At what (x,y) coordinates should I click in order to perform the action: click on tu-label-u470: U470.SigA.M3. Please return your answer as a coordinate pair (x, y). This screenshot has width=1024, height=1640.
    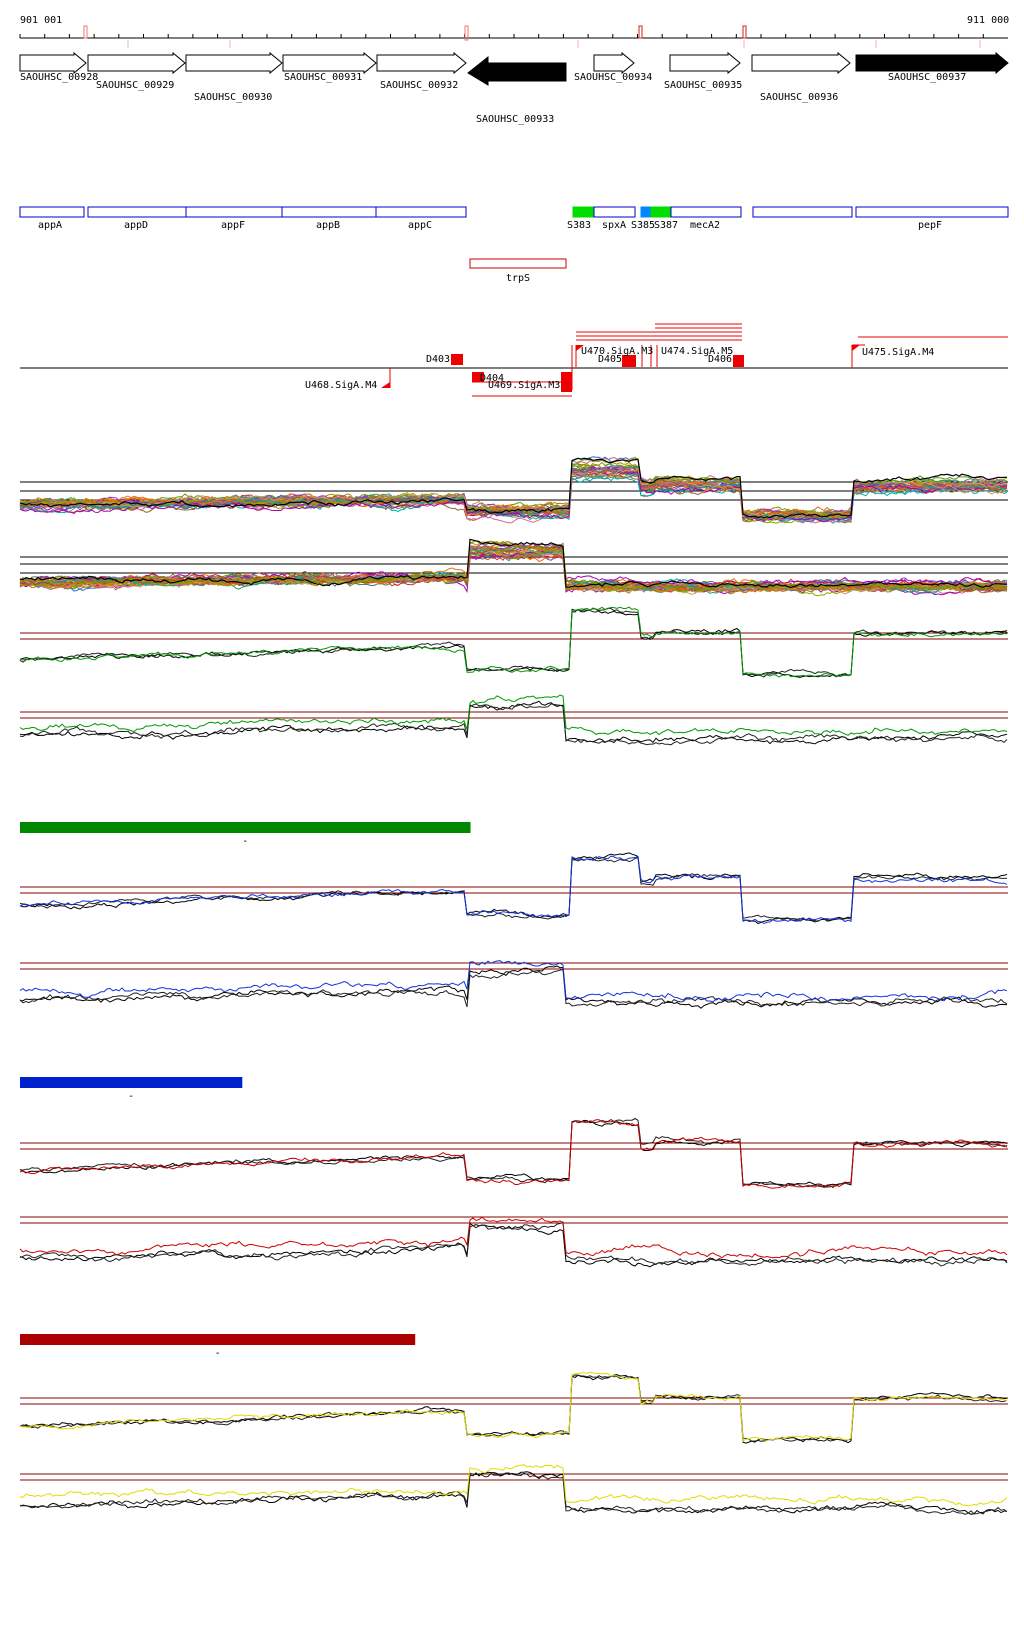
    Looking at the image, I should click on (617, 351).